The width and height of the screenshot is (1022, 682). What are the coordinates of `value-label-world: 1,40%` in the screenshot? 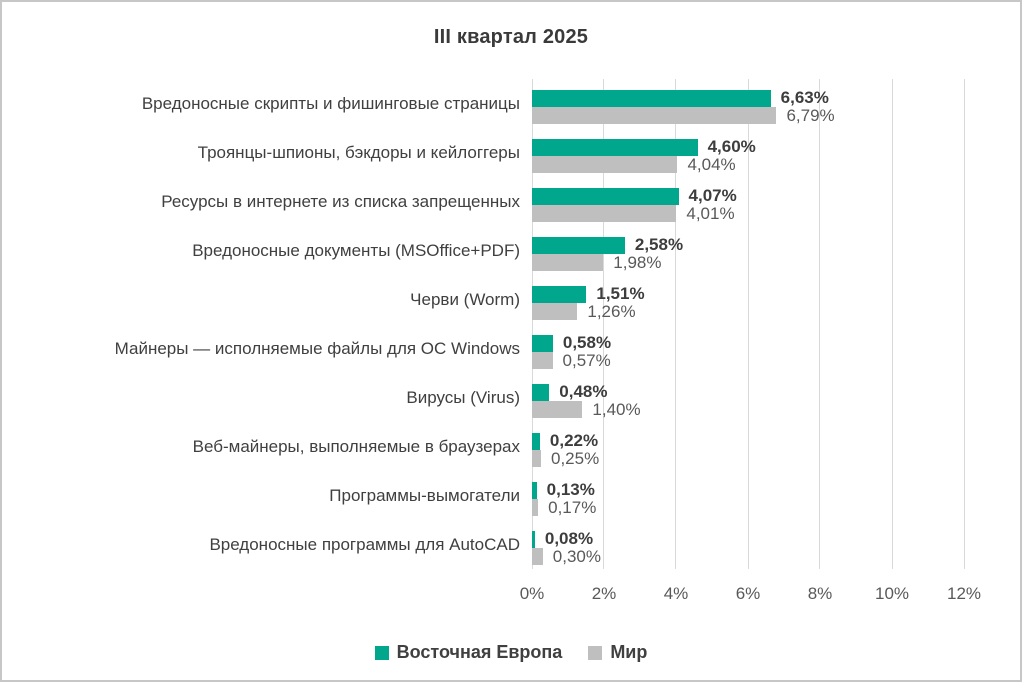 It's located at (616, 409).